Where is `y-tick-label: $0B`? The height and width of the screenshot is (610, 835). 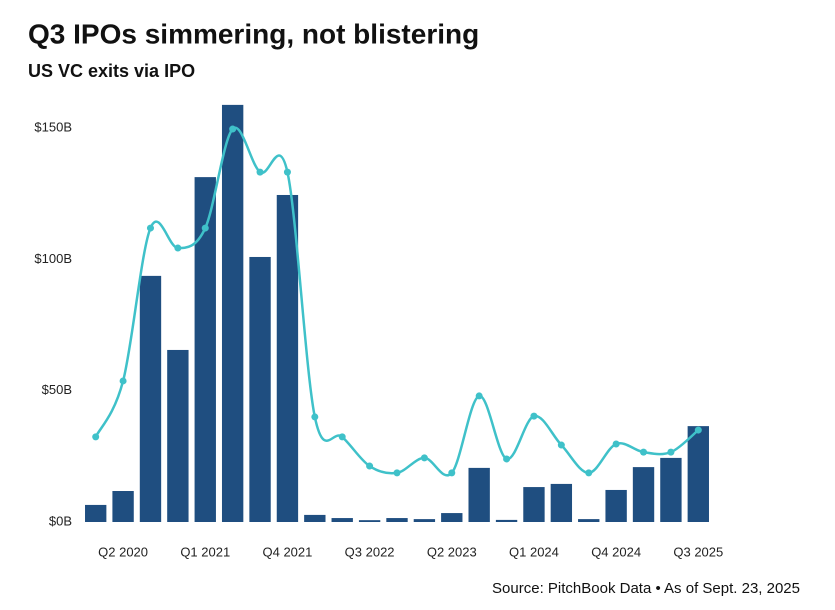 y-tick-label: $0B is located at coordinates (60, 520).